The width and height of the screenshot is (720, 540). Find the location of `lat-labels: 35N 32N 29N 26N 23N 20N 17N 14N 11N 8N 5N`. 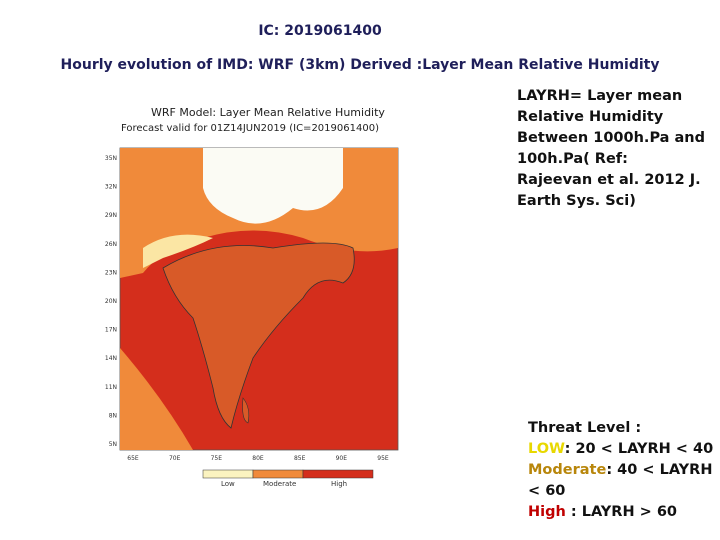

lat-labels: 35N 32N 29N 26N 23N 20N 17N 14N 11N 8N 5N is located at coordinates (111, 301).